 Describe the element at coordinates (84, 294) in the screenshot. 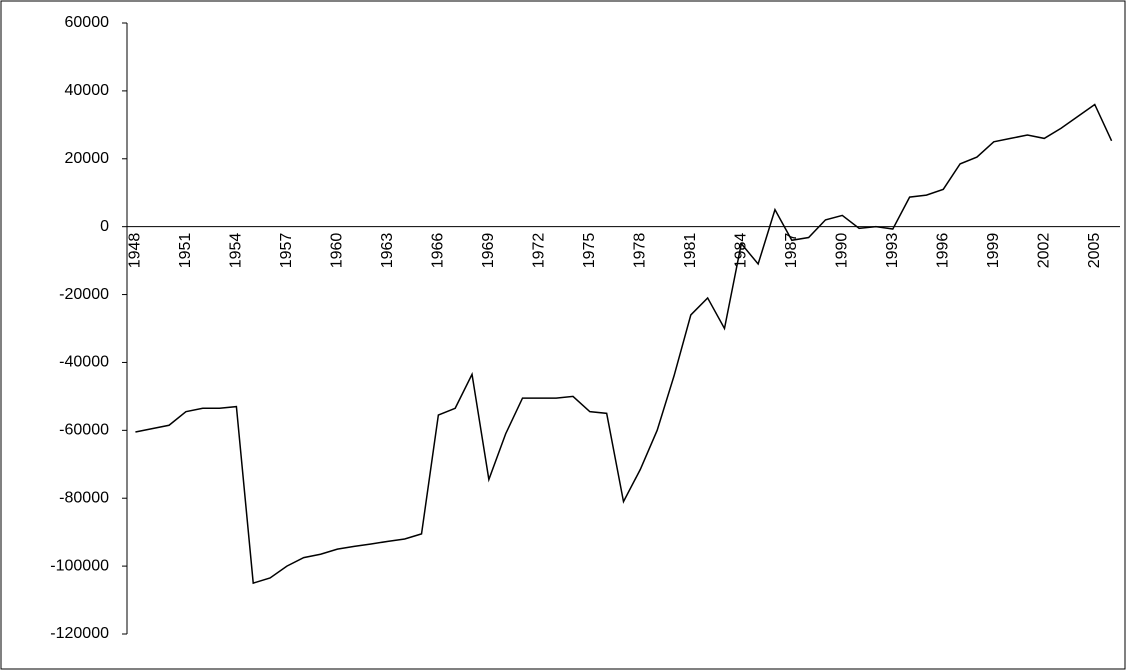

I see `y-tick-label: -20000` at that location.